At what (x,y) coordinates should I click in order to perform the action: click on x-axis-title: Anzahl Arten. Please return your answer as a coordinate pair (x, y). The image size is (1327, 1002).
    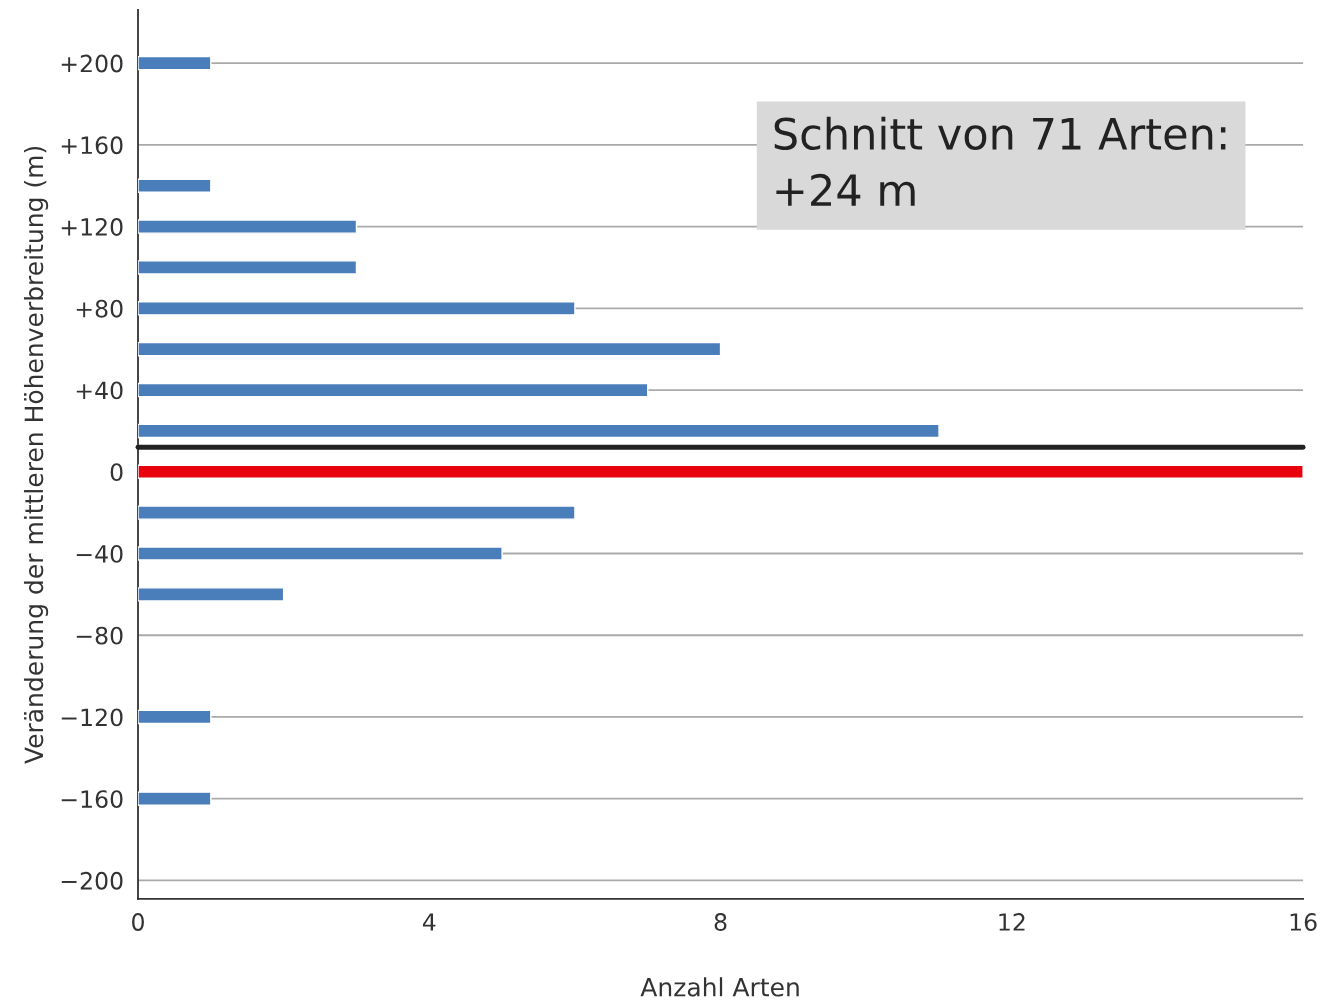
    Looking at the image, I should click on (719, 987).